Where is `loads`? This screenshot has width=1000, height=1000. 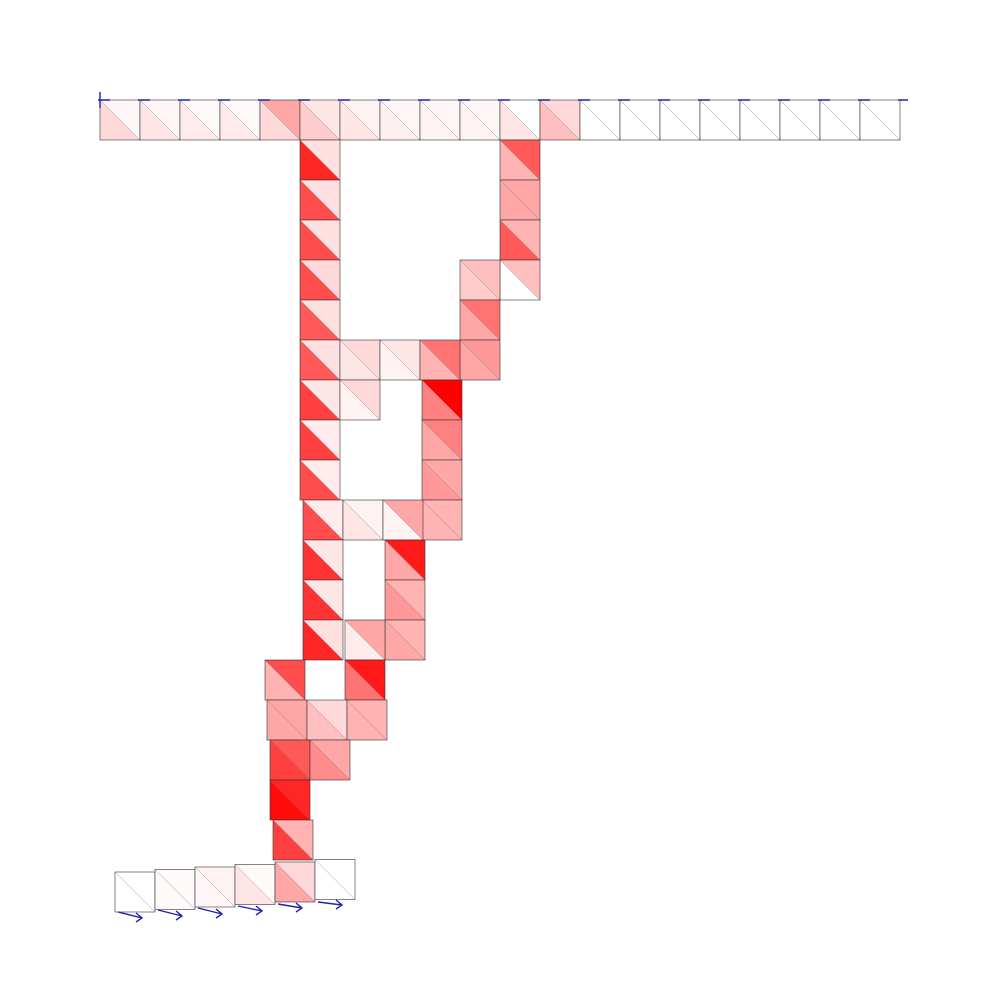 loads is located at coordinates (230, 911).